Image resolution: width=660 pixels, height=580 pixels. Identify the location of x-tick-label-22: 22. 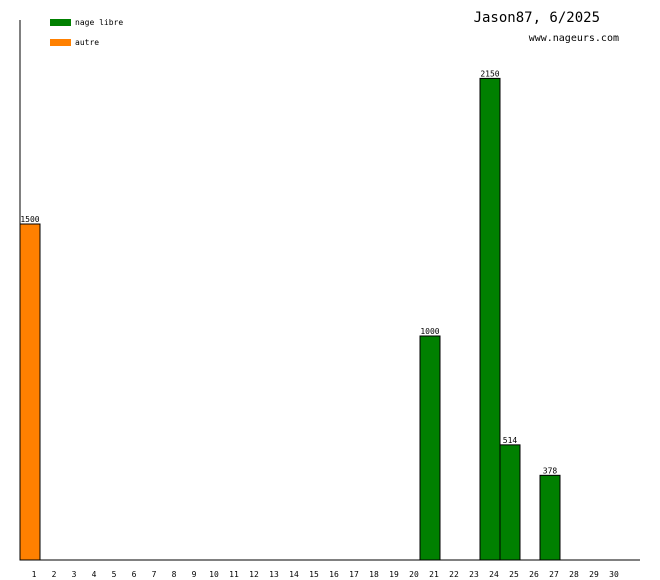
(454, 574).